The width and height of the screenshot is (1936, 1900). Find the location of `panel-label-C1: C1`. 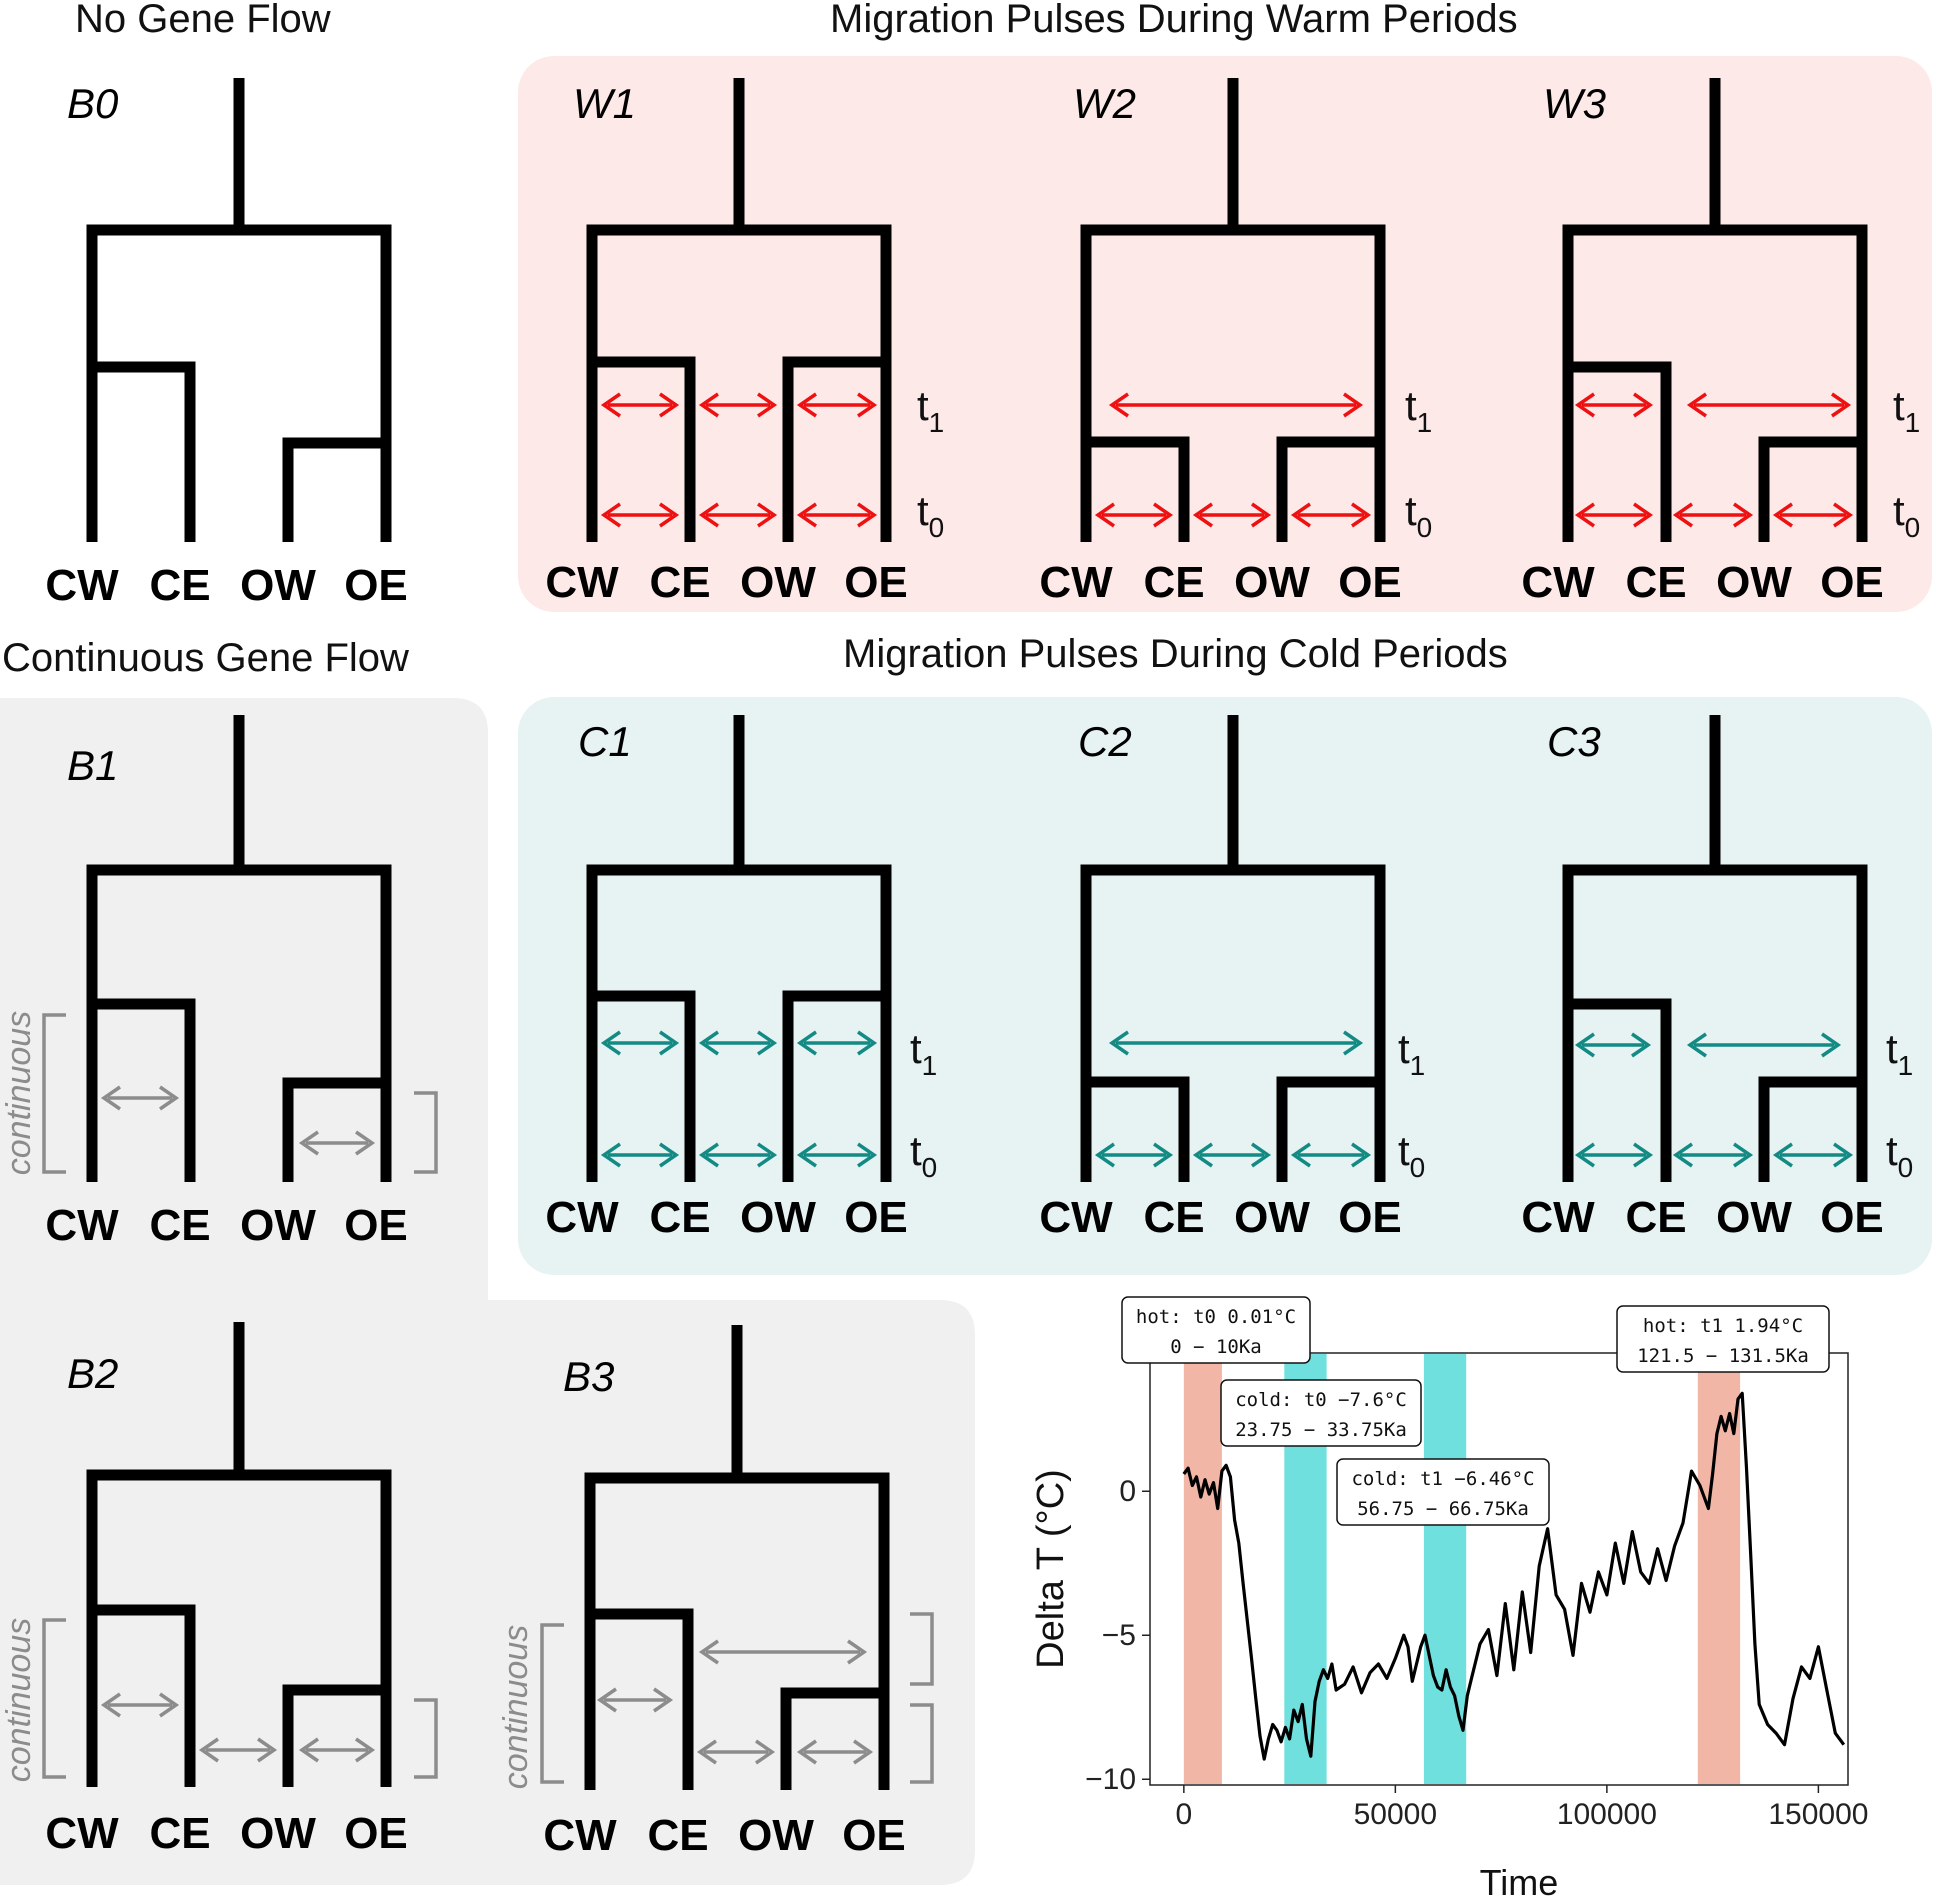

panel-label-C1: C1 is located at coordinates (605, 741).